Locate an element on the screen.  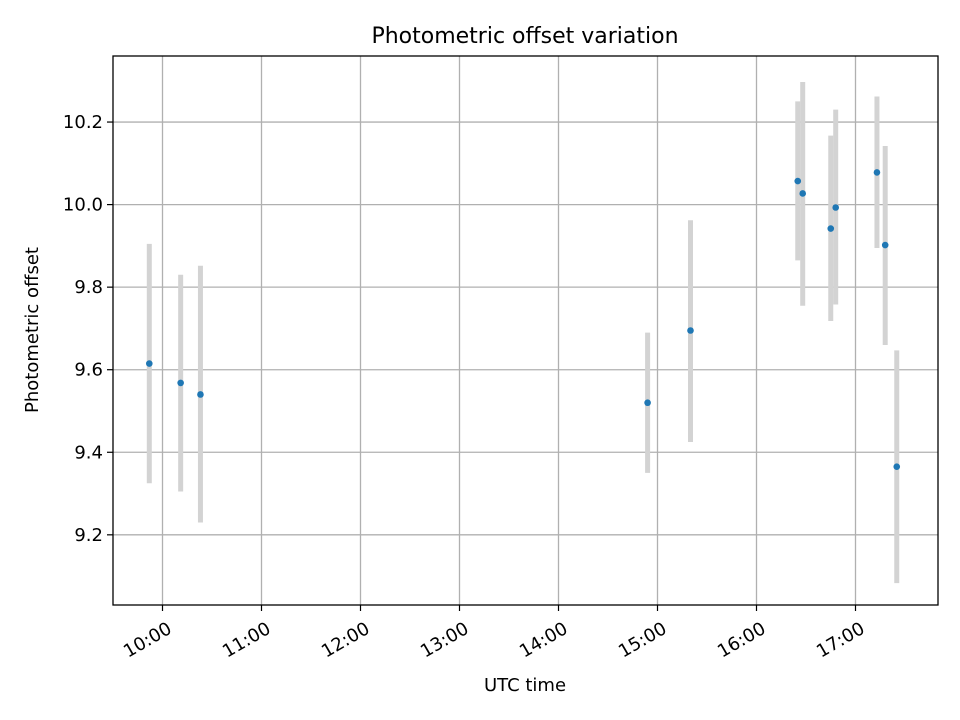
x-tick-label: 16:00 is located at coordinates (741, 640).